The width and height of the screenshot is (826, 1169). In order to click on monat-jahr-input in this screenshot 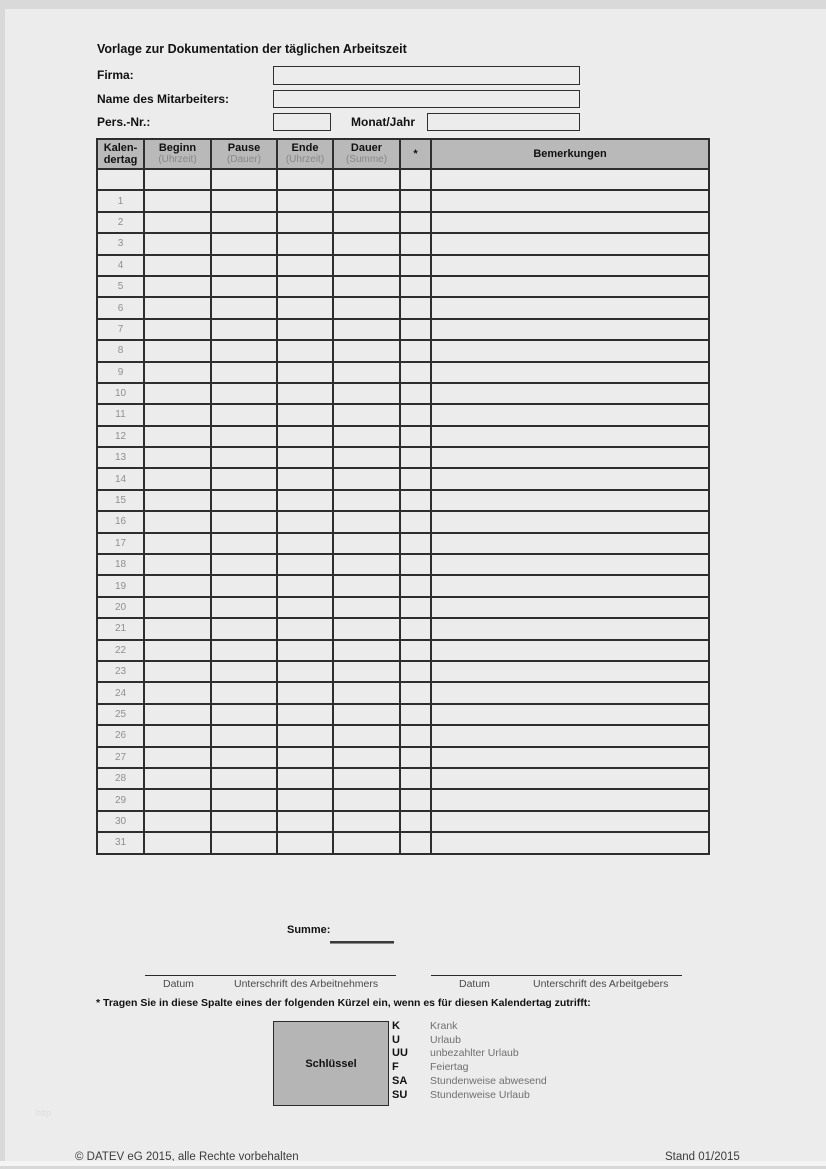, I will do `click(503, 122)`.